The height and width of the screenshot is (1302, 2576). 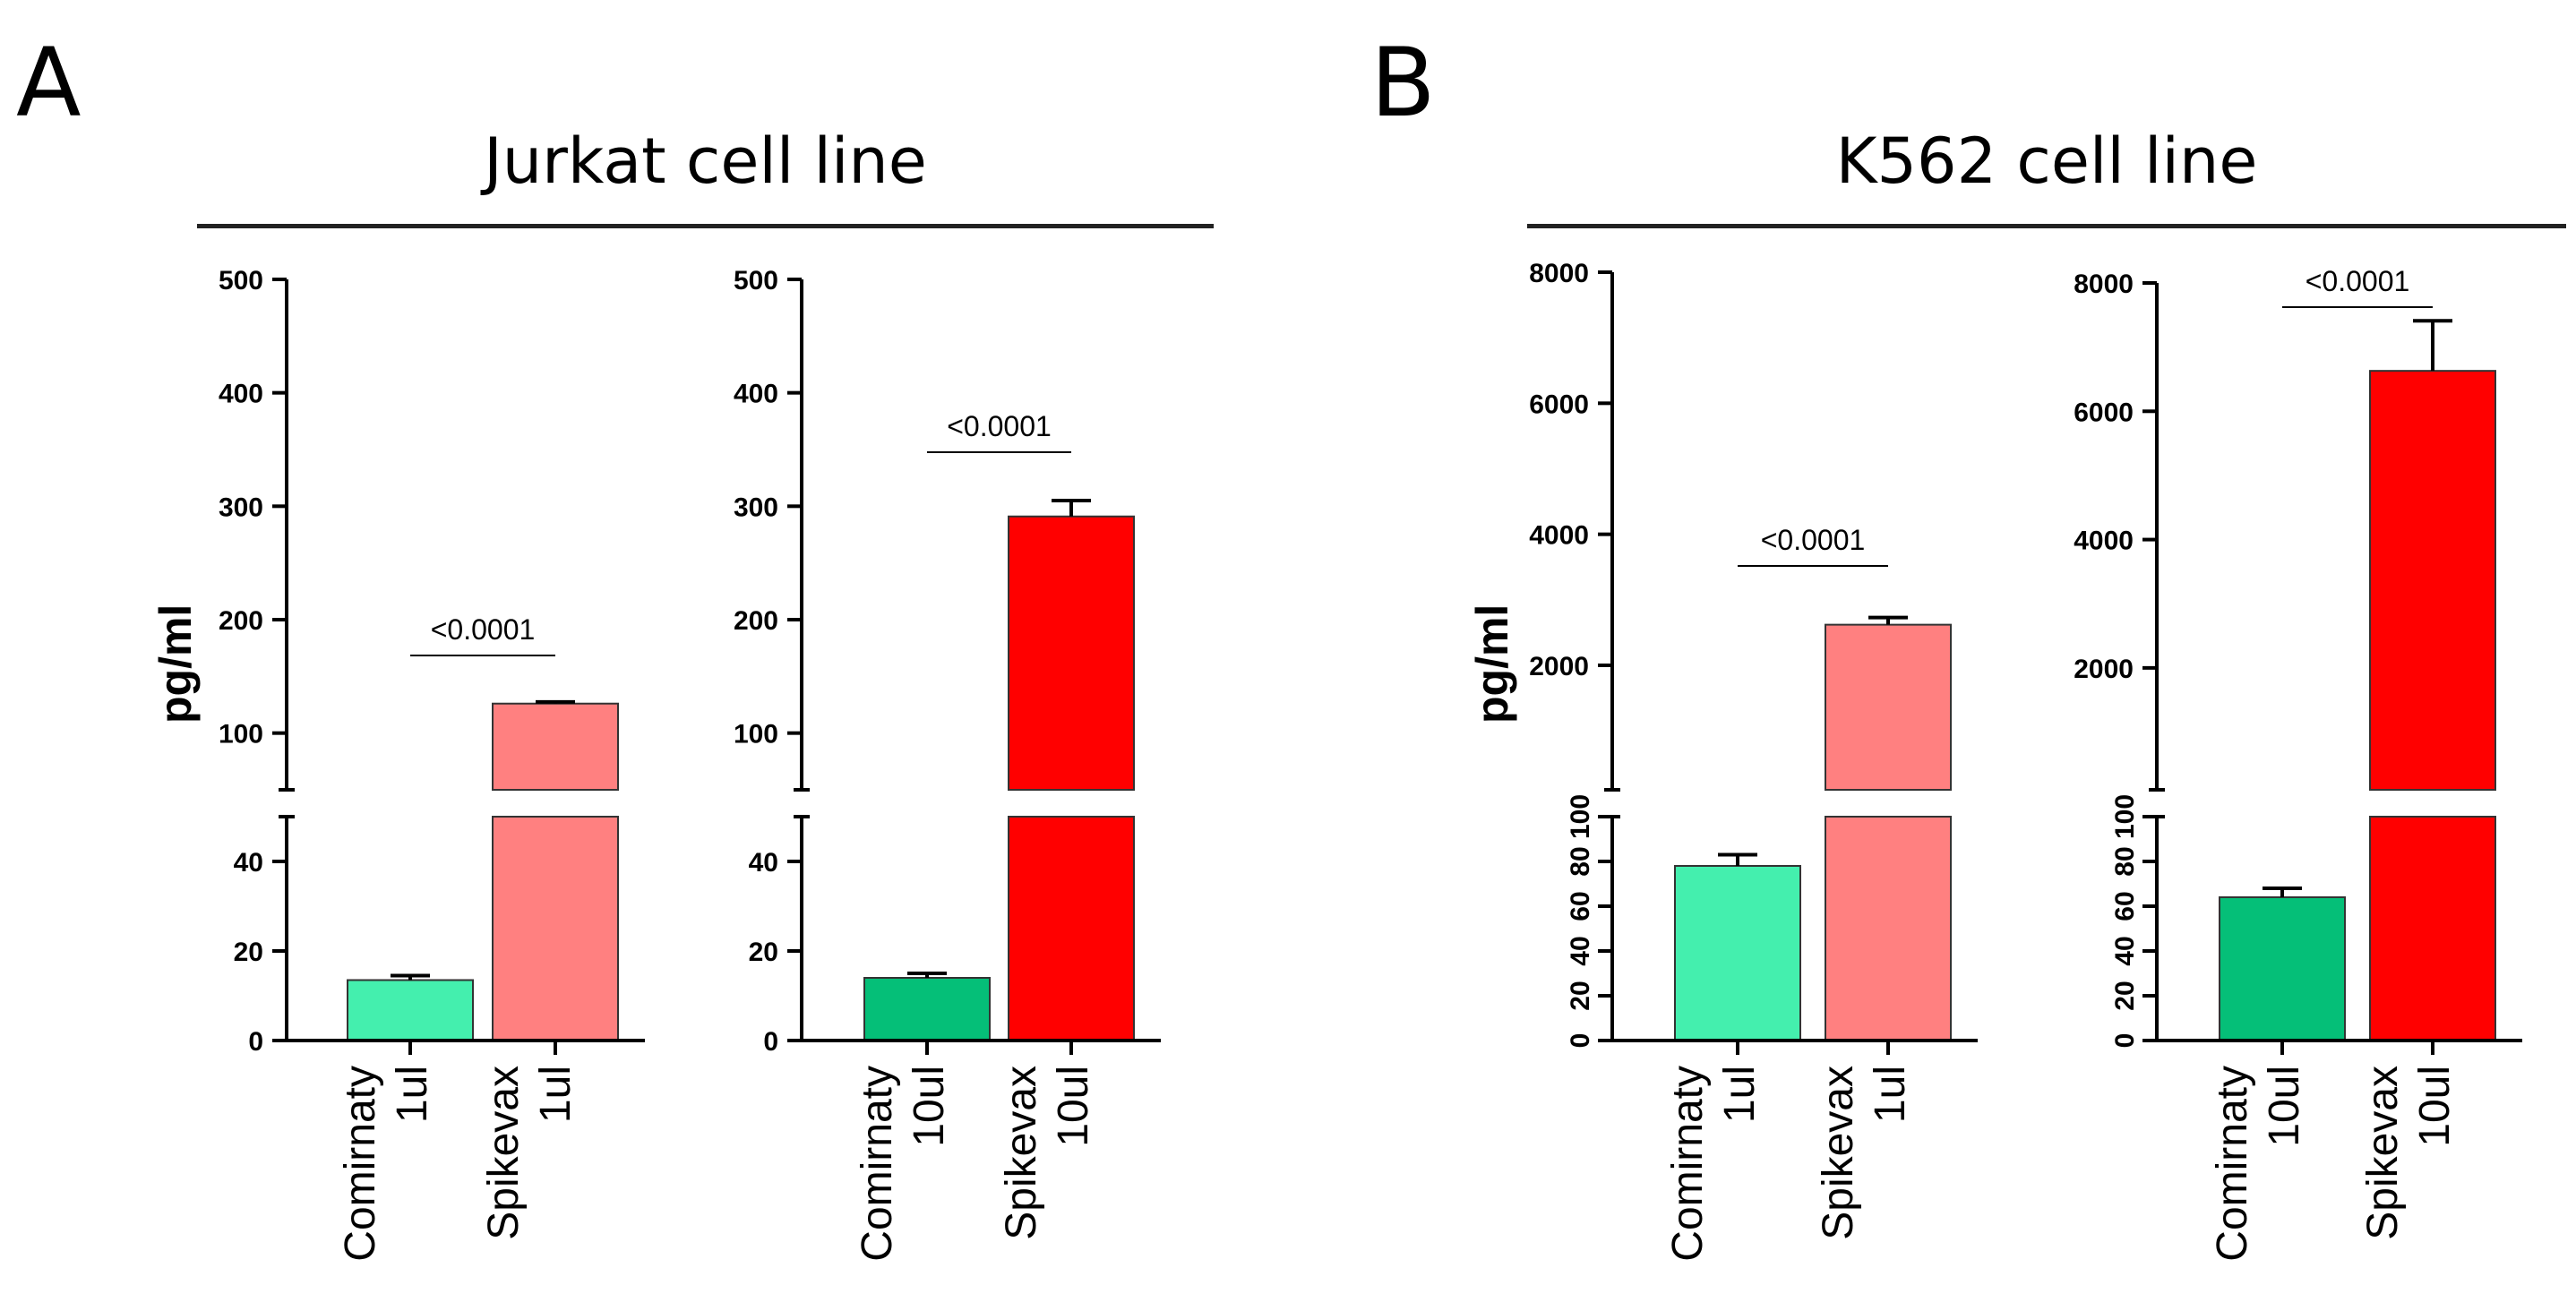 What do you see at coordinates (49, 83) in the screenshot?
I see `panel-letter-a: A` at bounding box center [49, 83].